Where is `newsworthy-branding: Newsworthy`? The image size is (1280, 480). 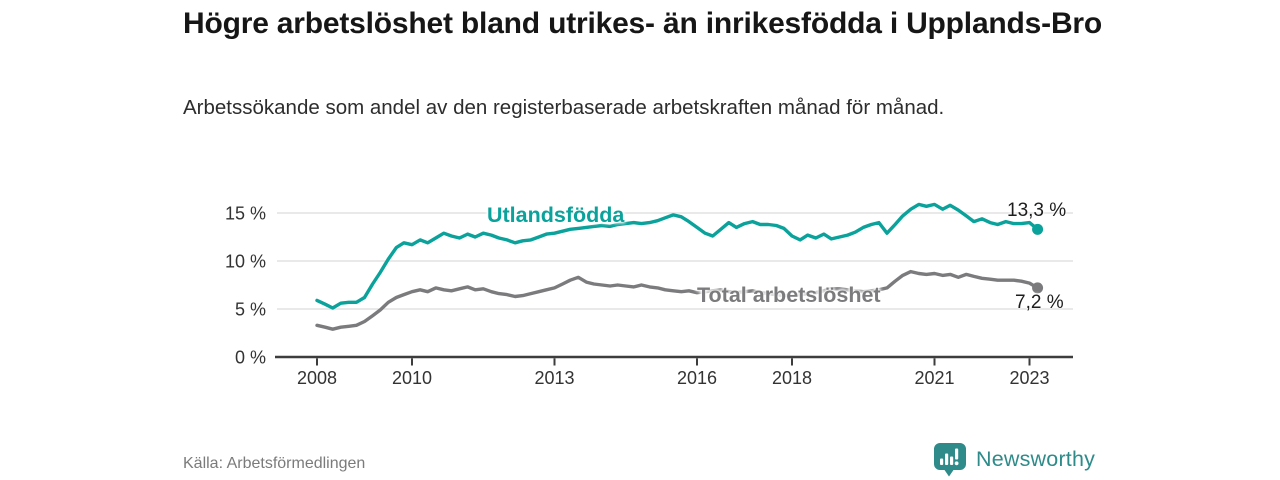 newsworthy-branding: Newsworthy is located at coordinates (1014, 459).